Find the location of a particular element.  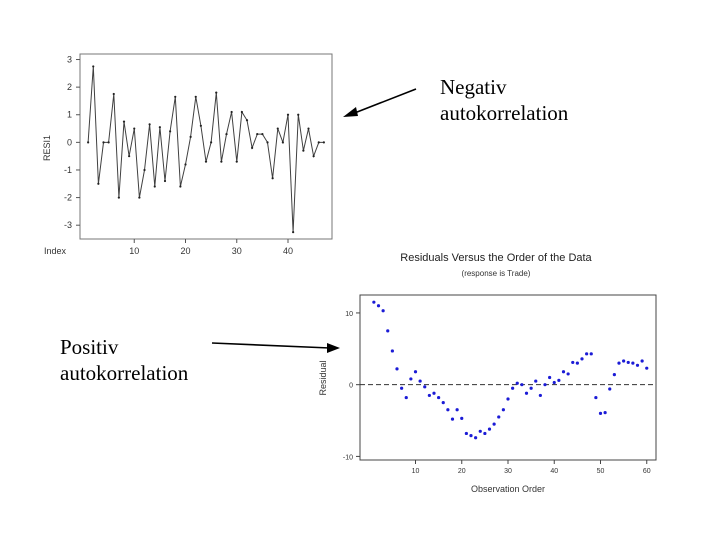

x-tick-label: 40 is located at coordinates (554, 471).